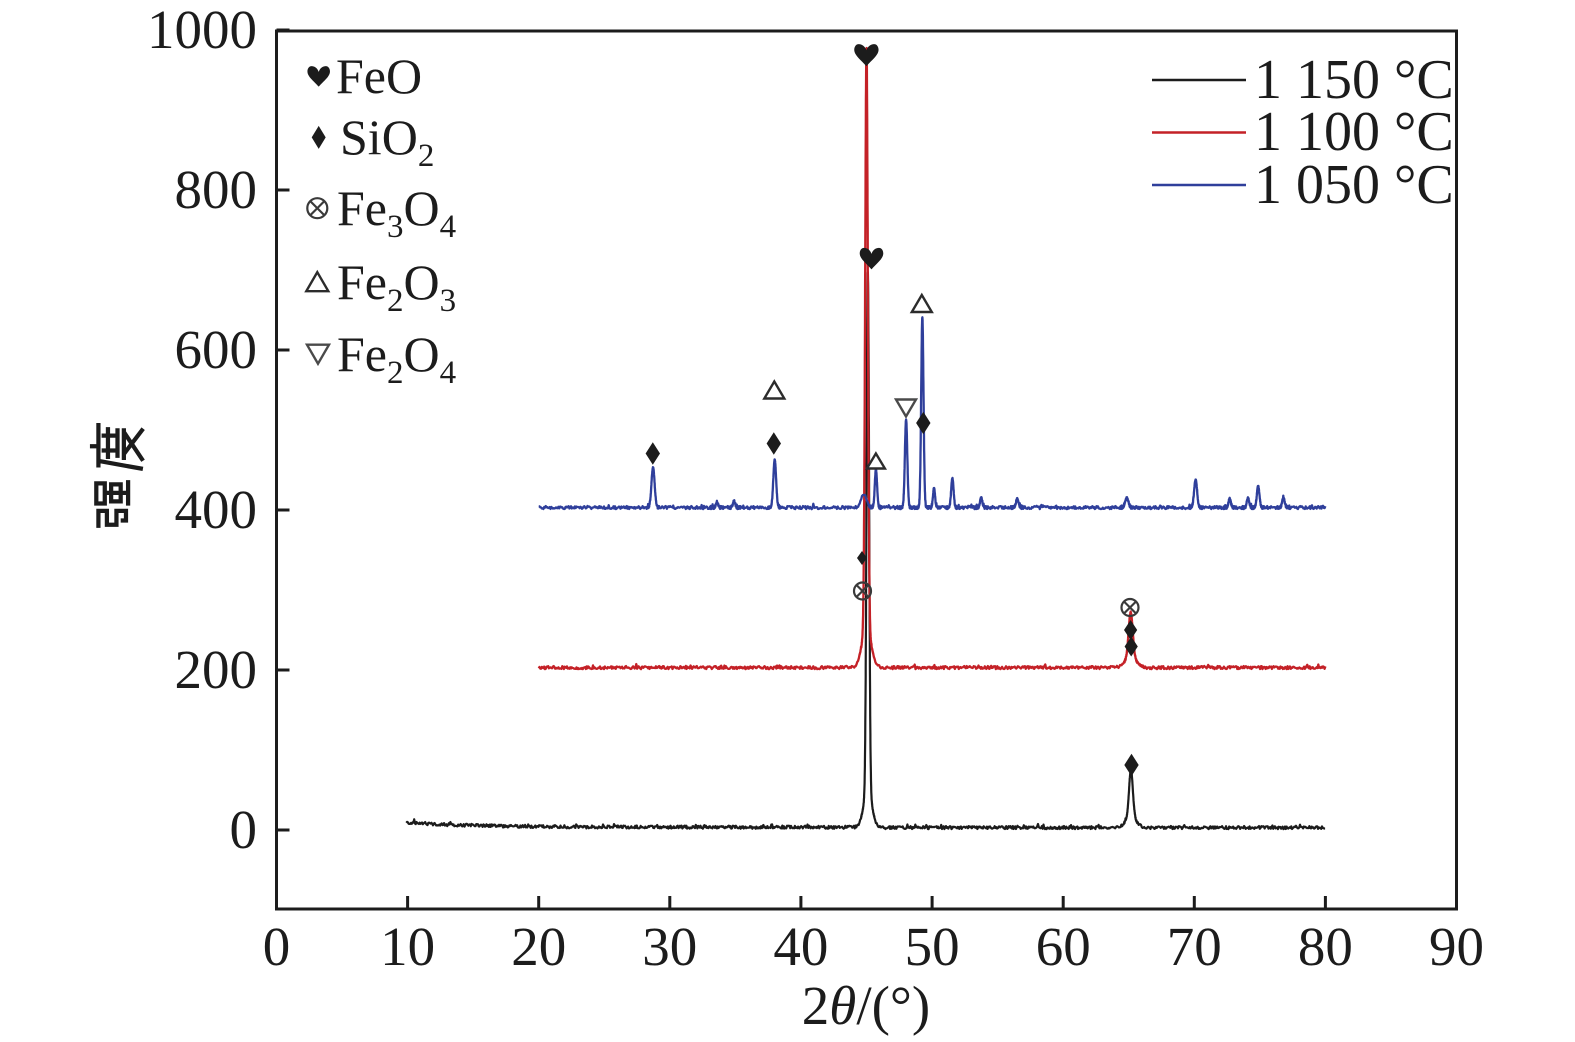 The width and height of the screenshot is (1575, 1042). I want to click on svg-text: 1 150 °C, so click(1354, 80).